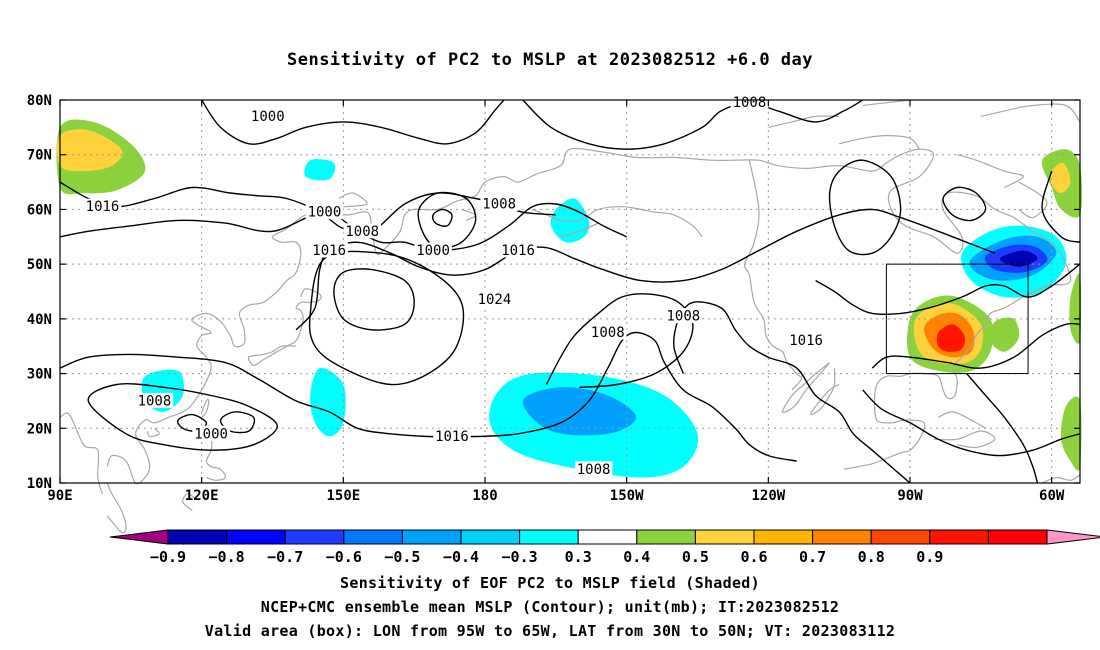 The height and width of the screenshot is (650, 1100). What do you see at coordinates (578, 557) in the screenshot?
I see `colorbar-tick-label: 0.3` at bounding box center [578, 557].